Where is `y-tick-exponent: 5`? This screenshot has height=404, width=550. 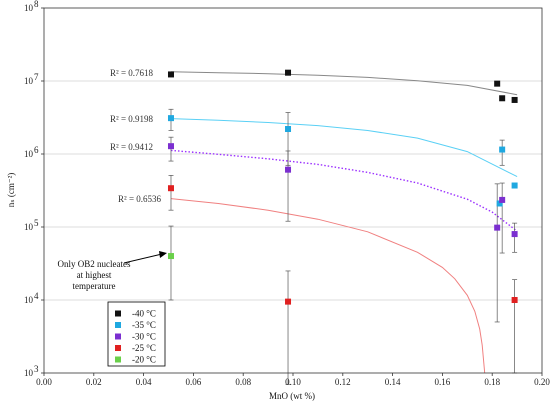
y-tick-exponent: 5 is located at coordinates (36, 223).